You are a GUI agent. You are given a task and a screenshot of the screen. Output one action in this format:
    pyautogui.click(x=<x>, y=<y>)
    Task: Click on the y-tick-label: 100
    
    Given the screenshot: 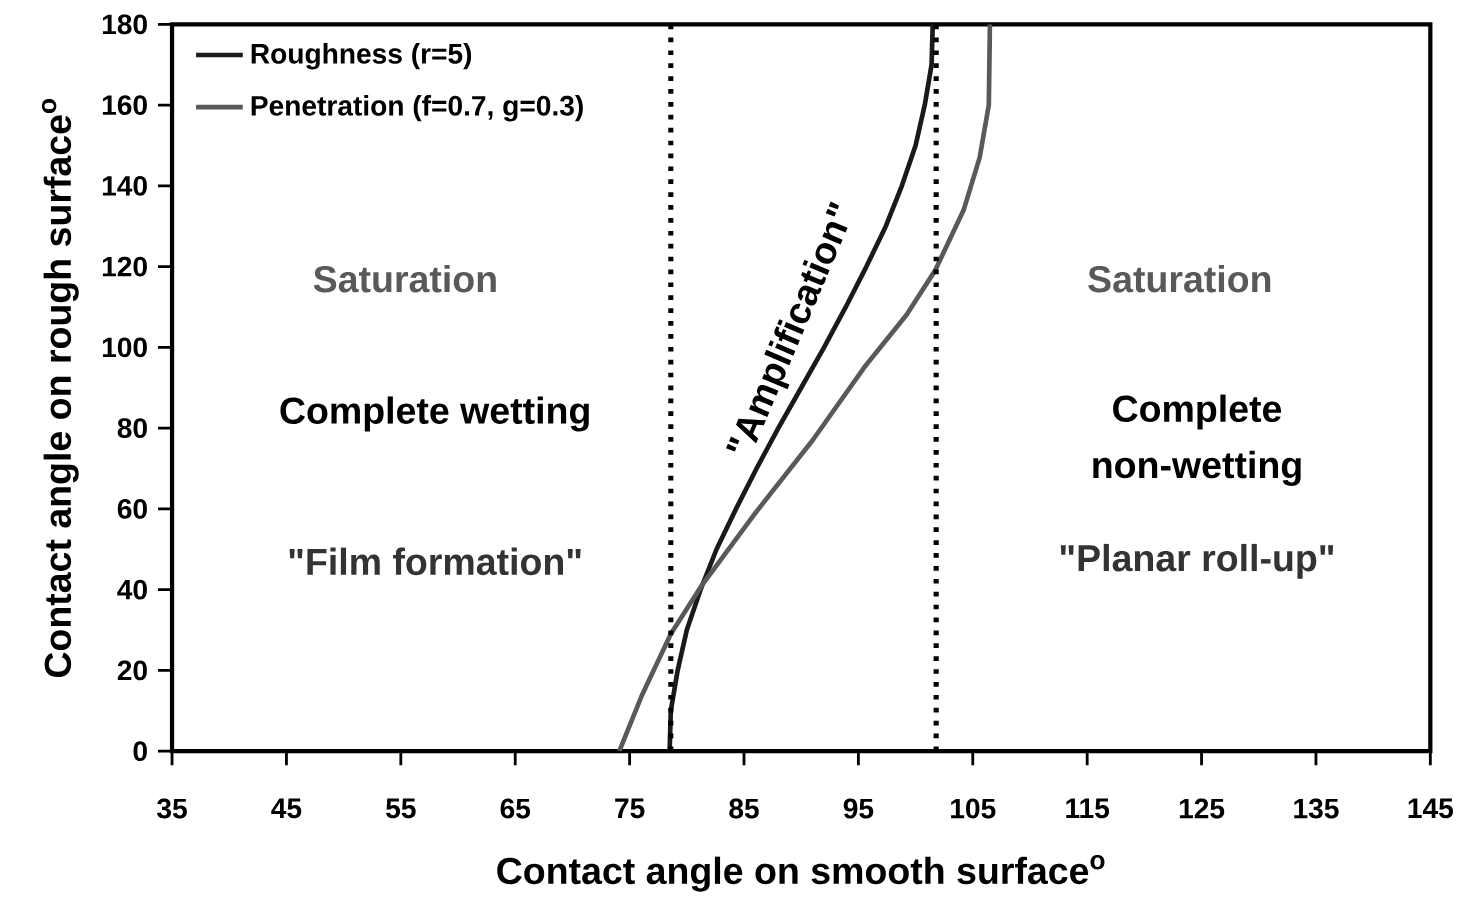 What is the action you would take?
    pyautogui.click(x=124, y=347)
    